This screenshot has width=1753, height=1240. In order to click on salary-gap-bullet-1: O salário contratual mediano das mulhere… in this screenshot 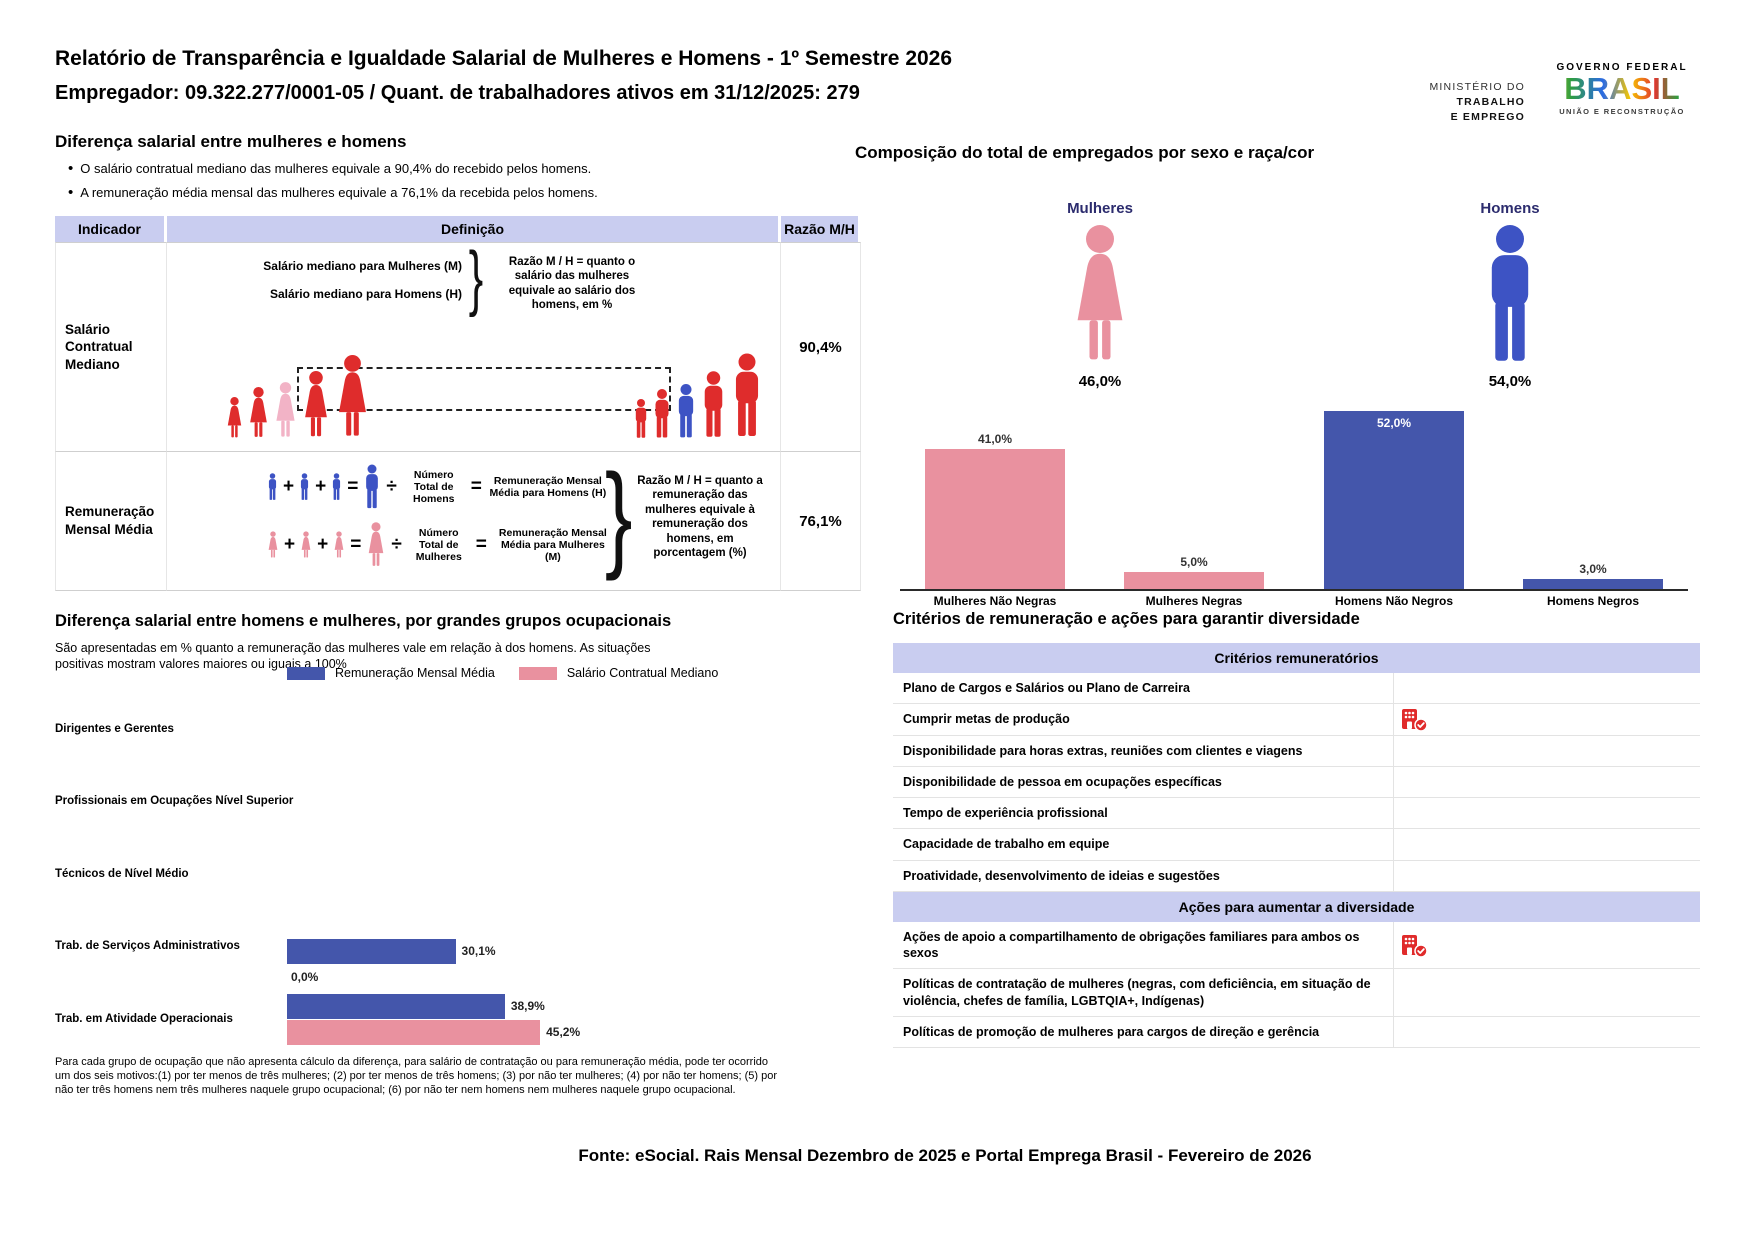, I will do `click(329, 168)`.